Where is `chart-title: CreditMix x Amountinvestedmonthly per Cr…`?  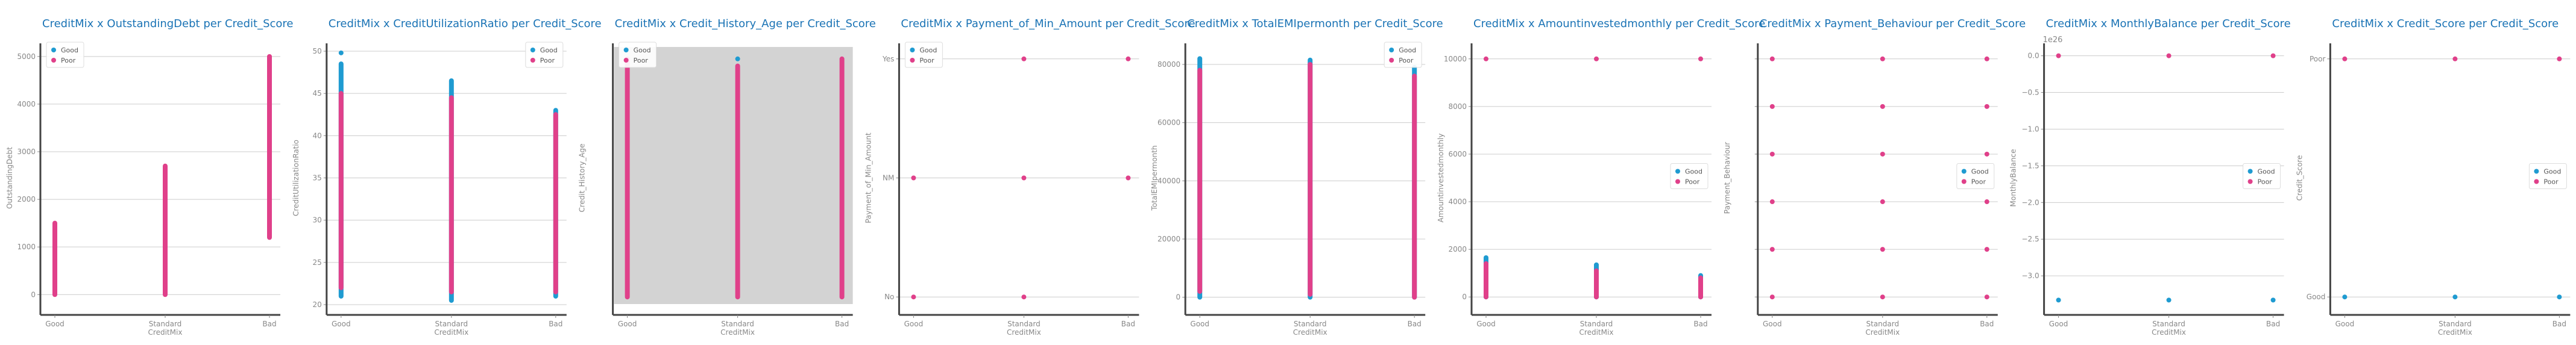
chart-title: CreditMix x Amountinvestedmonthly per Cr… is located at coordinates (1619, 23).